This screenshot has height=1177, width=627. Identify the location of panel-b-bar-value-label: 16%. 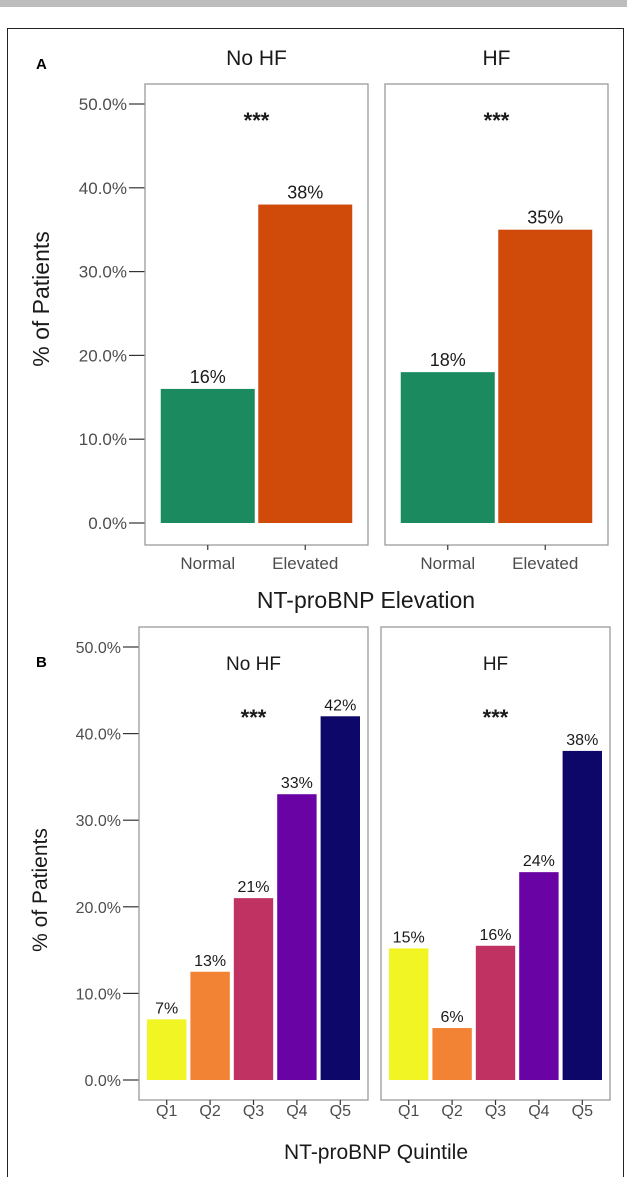
(495, 935).